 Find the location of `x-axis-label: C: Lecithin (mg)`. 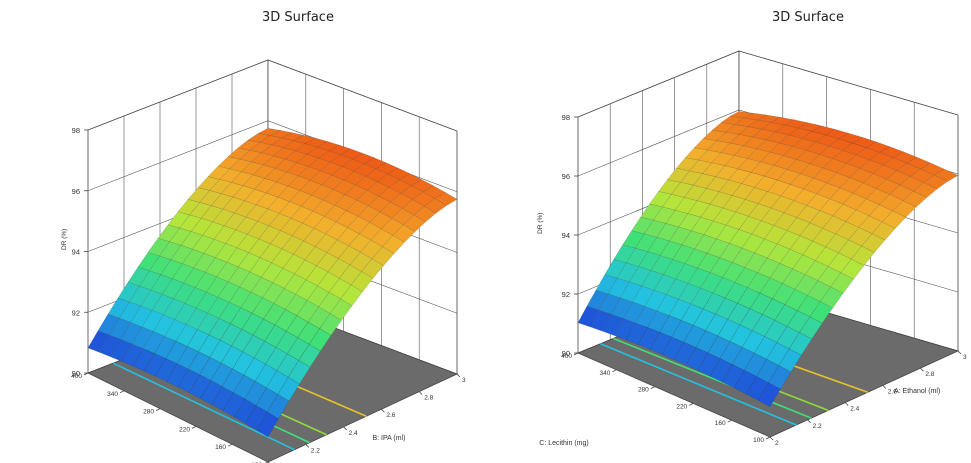

x-axis-label: C: Lecithin (mg) is located at coordinates (563, 443).